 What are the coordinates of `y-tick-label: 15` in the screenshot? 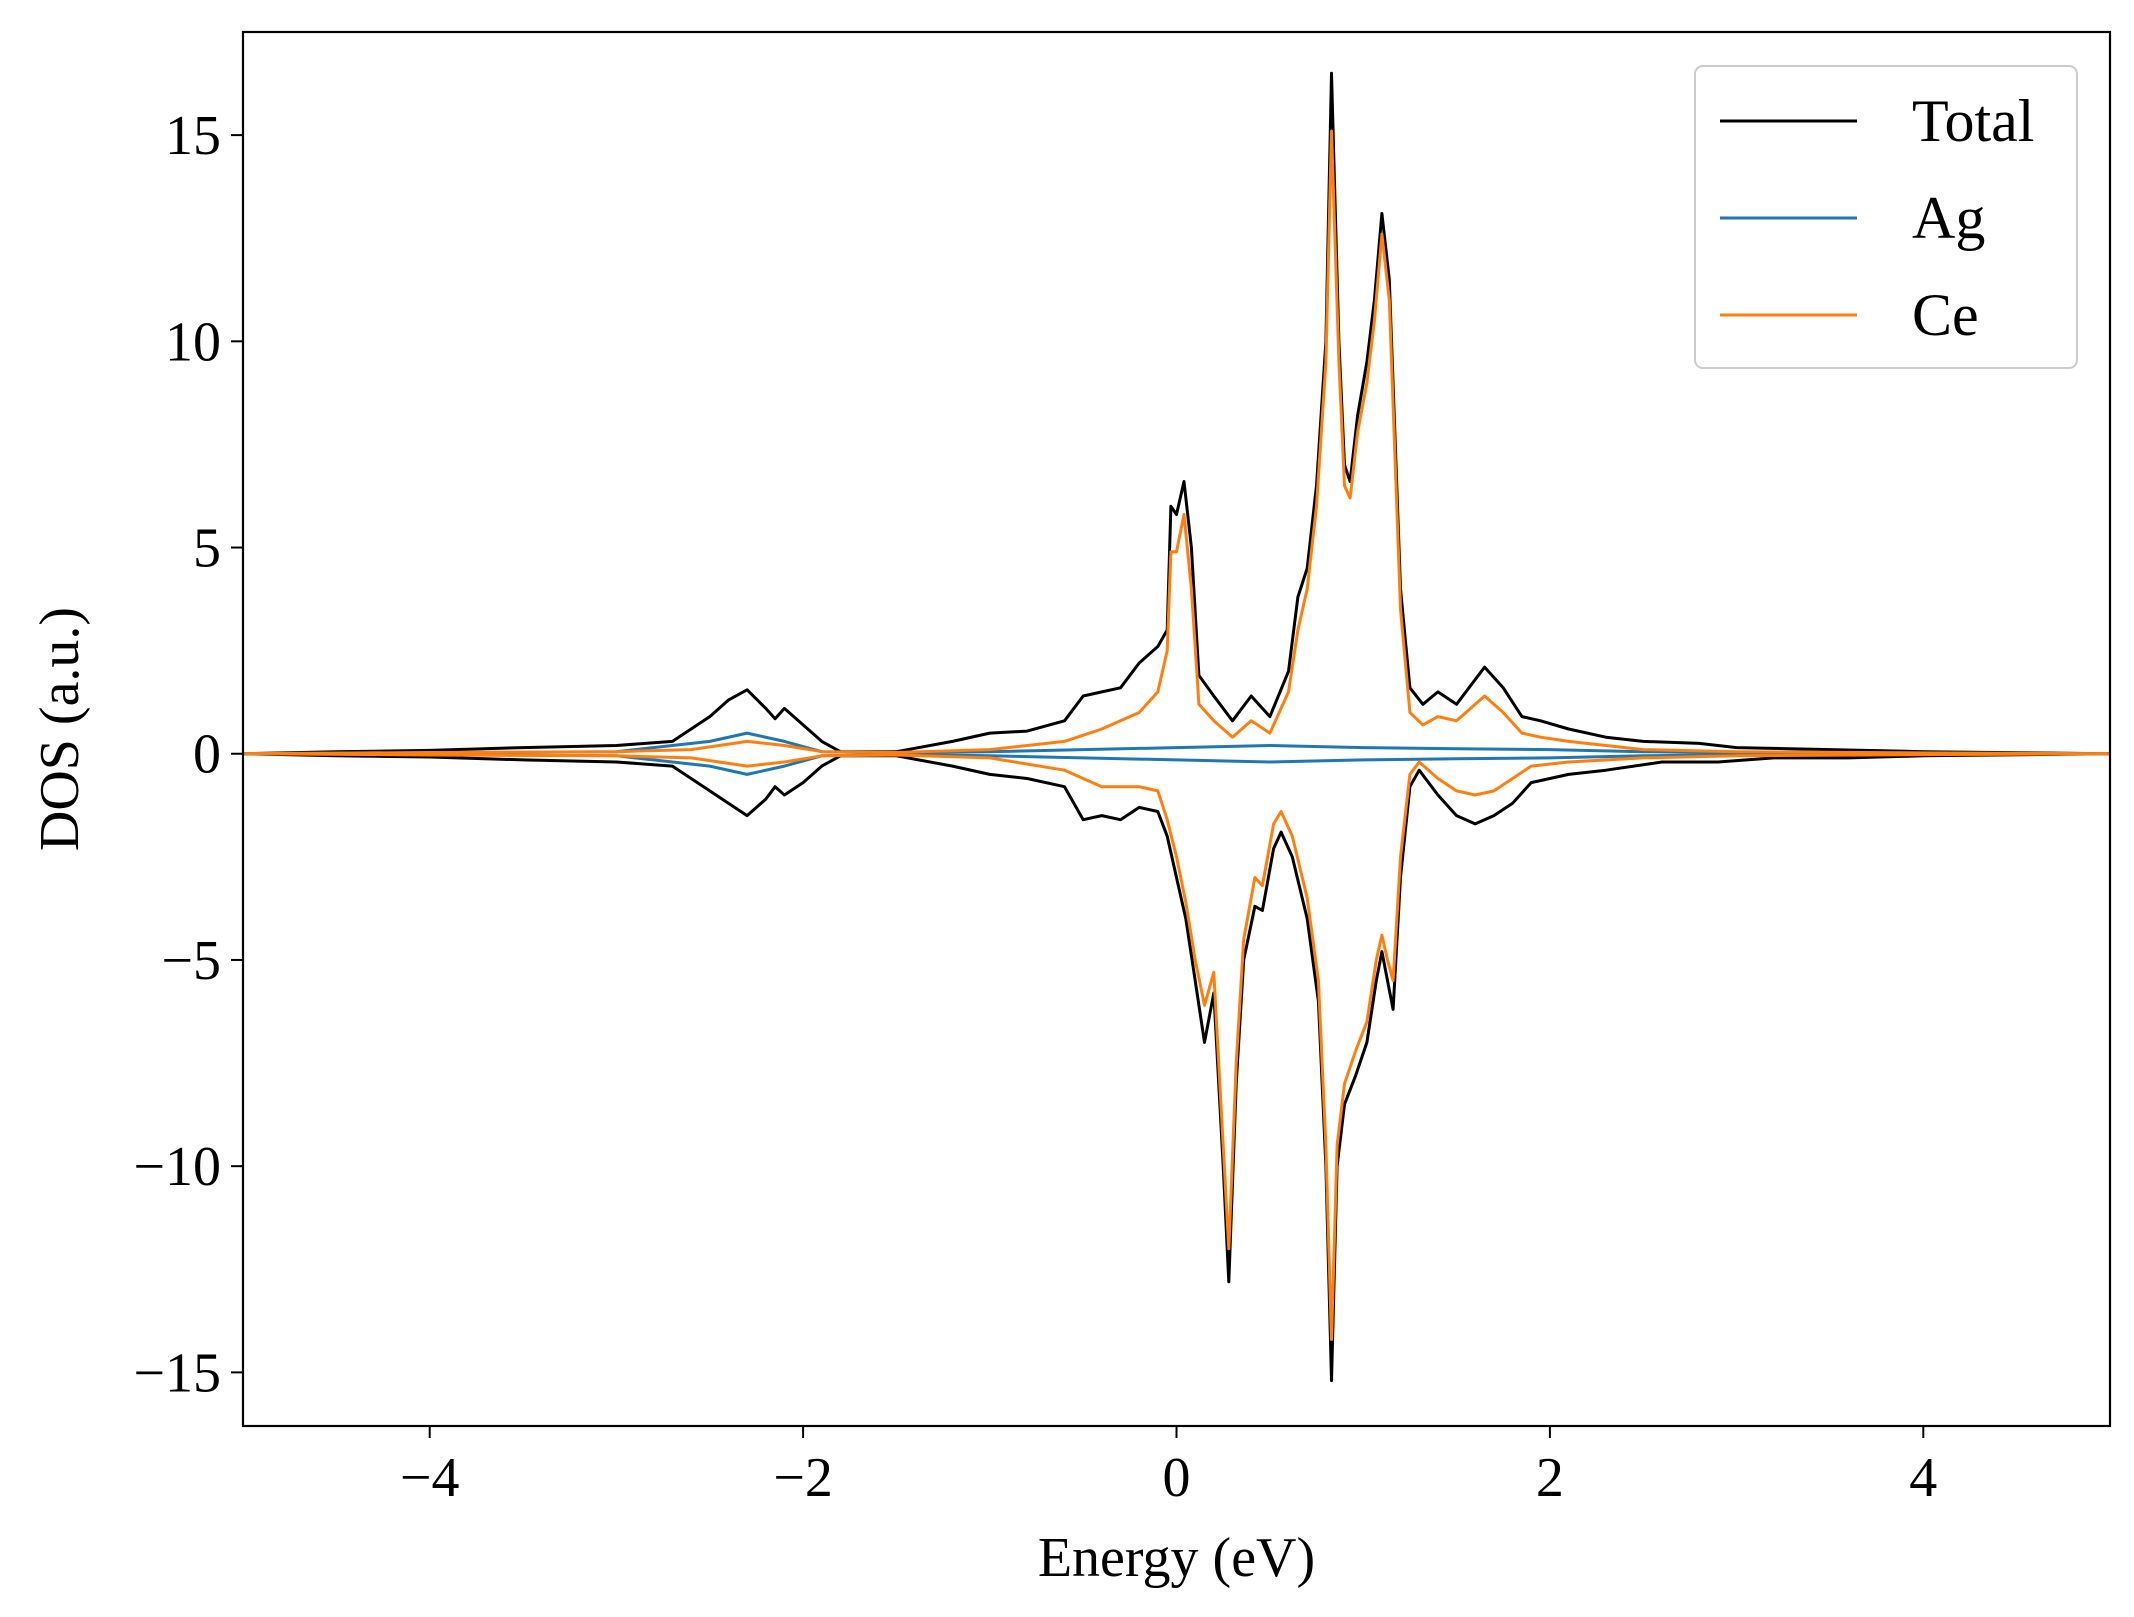 It's located at (193, 136).